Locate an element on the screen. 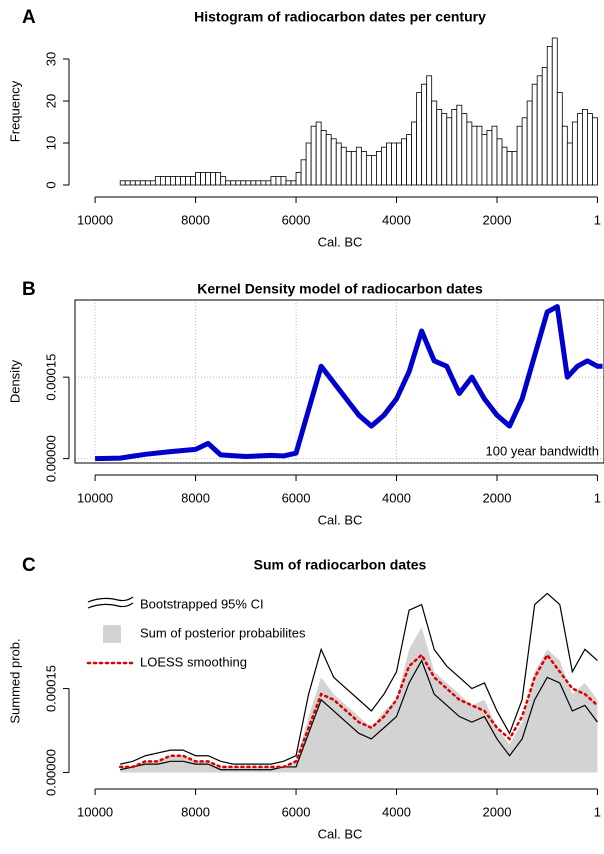 This screenshot has height=854, width=604. sum-area is located at coordinates (359, 699).